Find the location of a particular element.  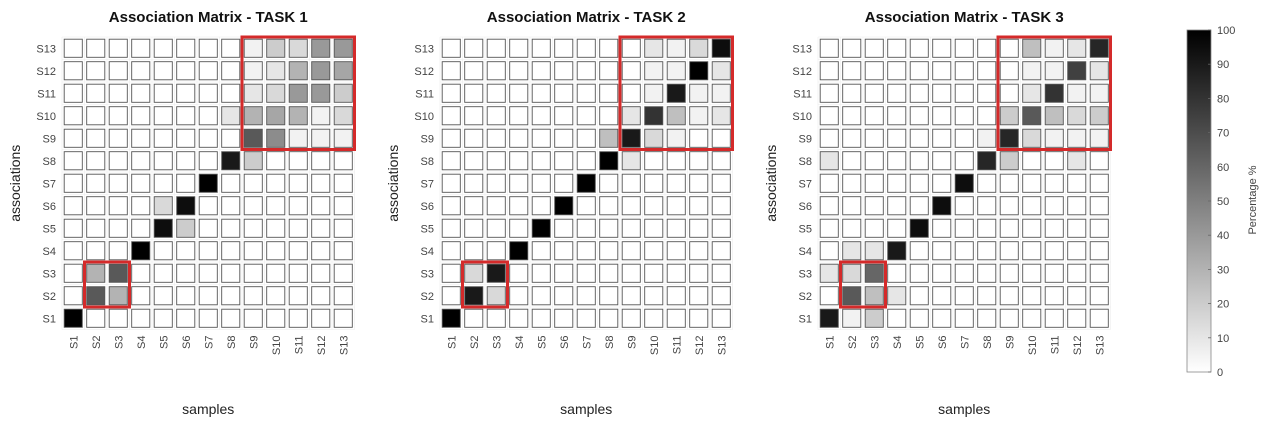

x-tick-label: S2 is located at coordinates (97, 342).